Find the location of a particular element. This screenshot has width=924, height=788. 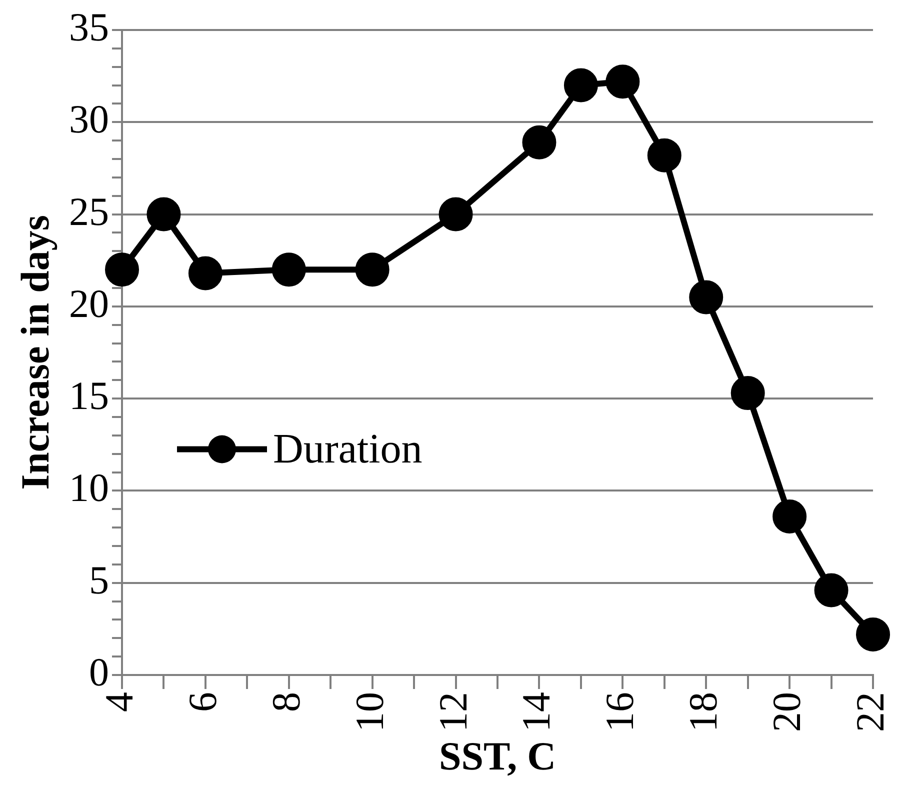

y-tick-label: 35 is located at coordinates (89, 27).